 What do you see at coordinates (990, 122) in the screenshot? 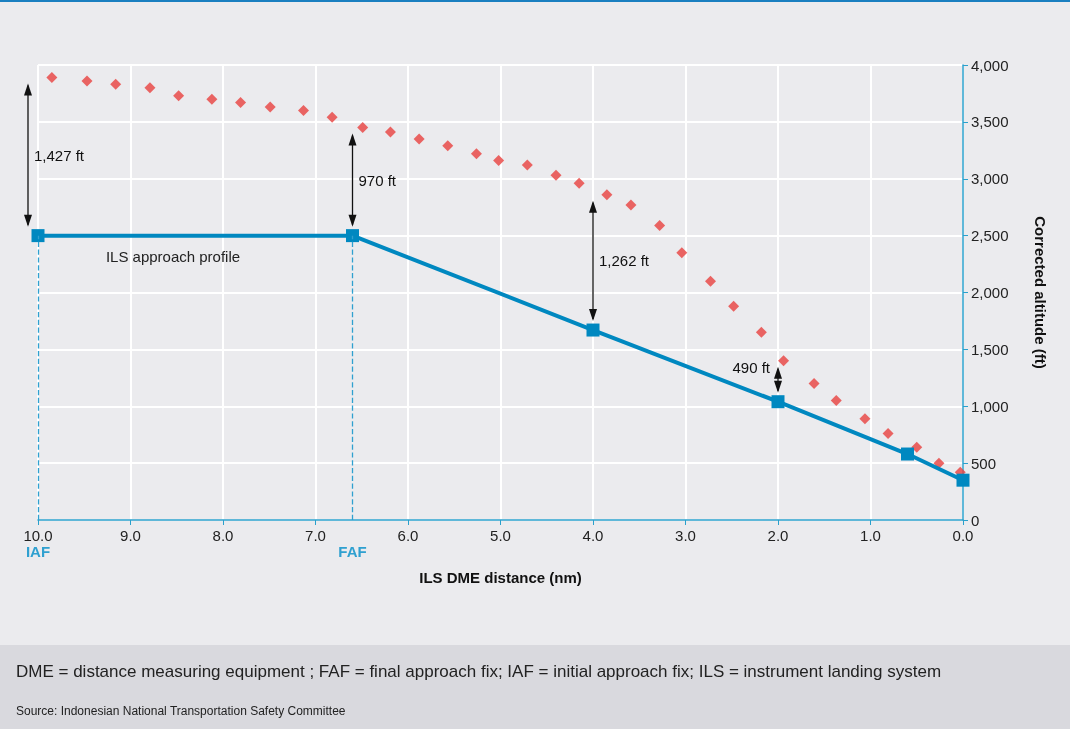
I see `y-tick-label: 3,500` at bounding box center [990, 122].